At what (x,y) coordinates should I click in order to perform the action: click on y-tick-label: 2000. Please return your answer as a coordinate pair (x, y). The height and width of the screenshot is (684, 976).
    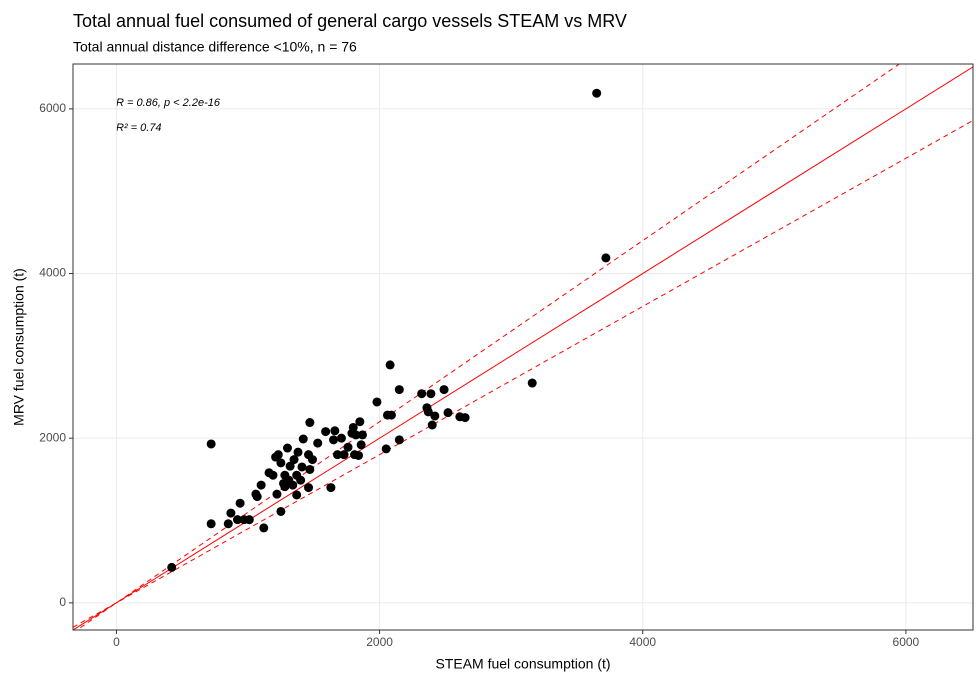
    Looking at the image, I should click on (52, 437).